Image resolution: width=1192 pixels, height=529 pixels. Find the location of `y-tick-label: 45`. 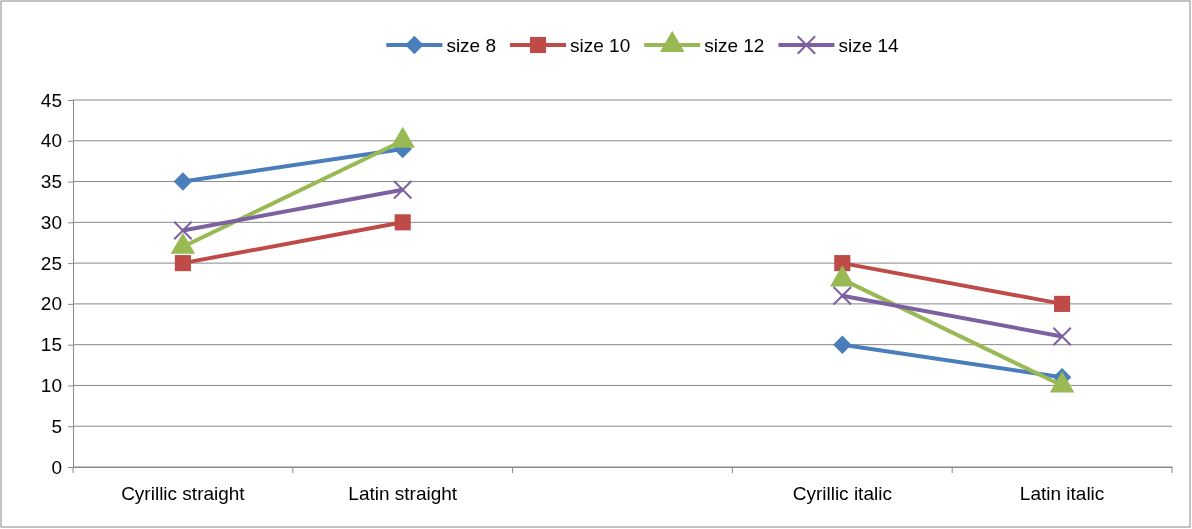

y-tick-label: 45 is located at coordinates (51, 100).